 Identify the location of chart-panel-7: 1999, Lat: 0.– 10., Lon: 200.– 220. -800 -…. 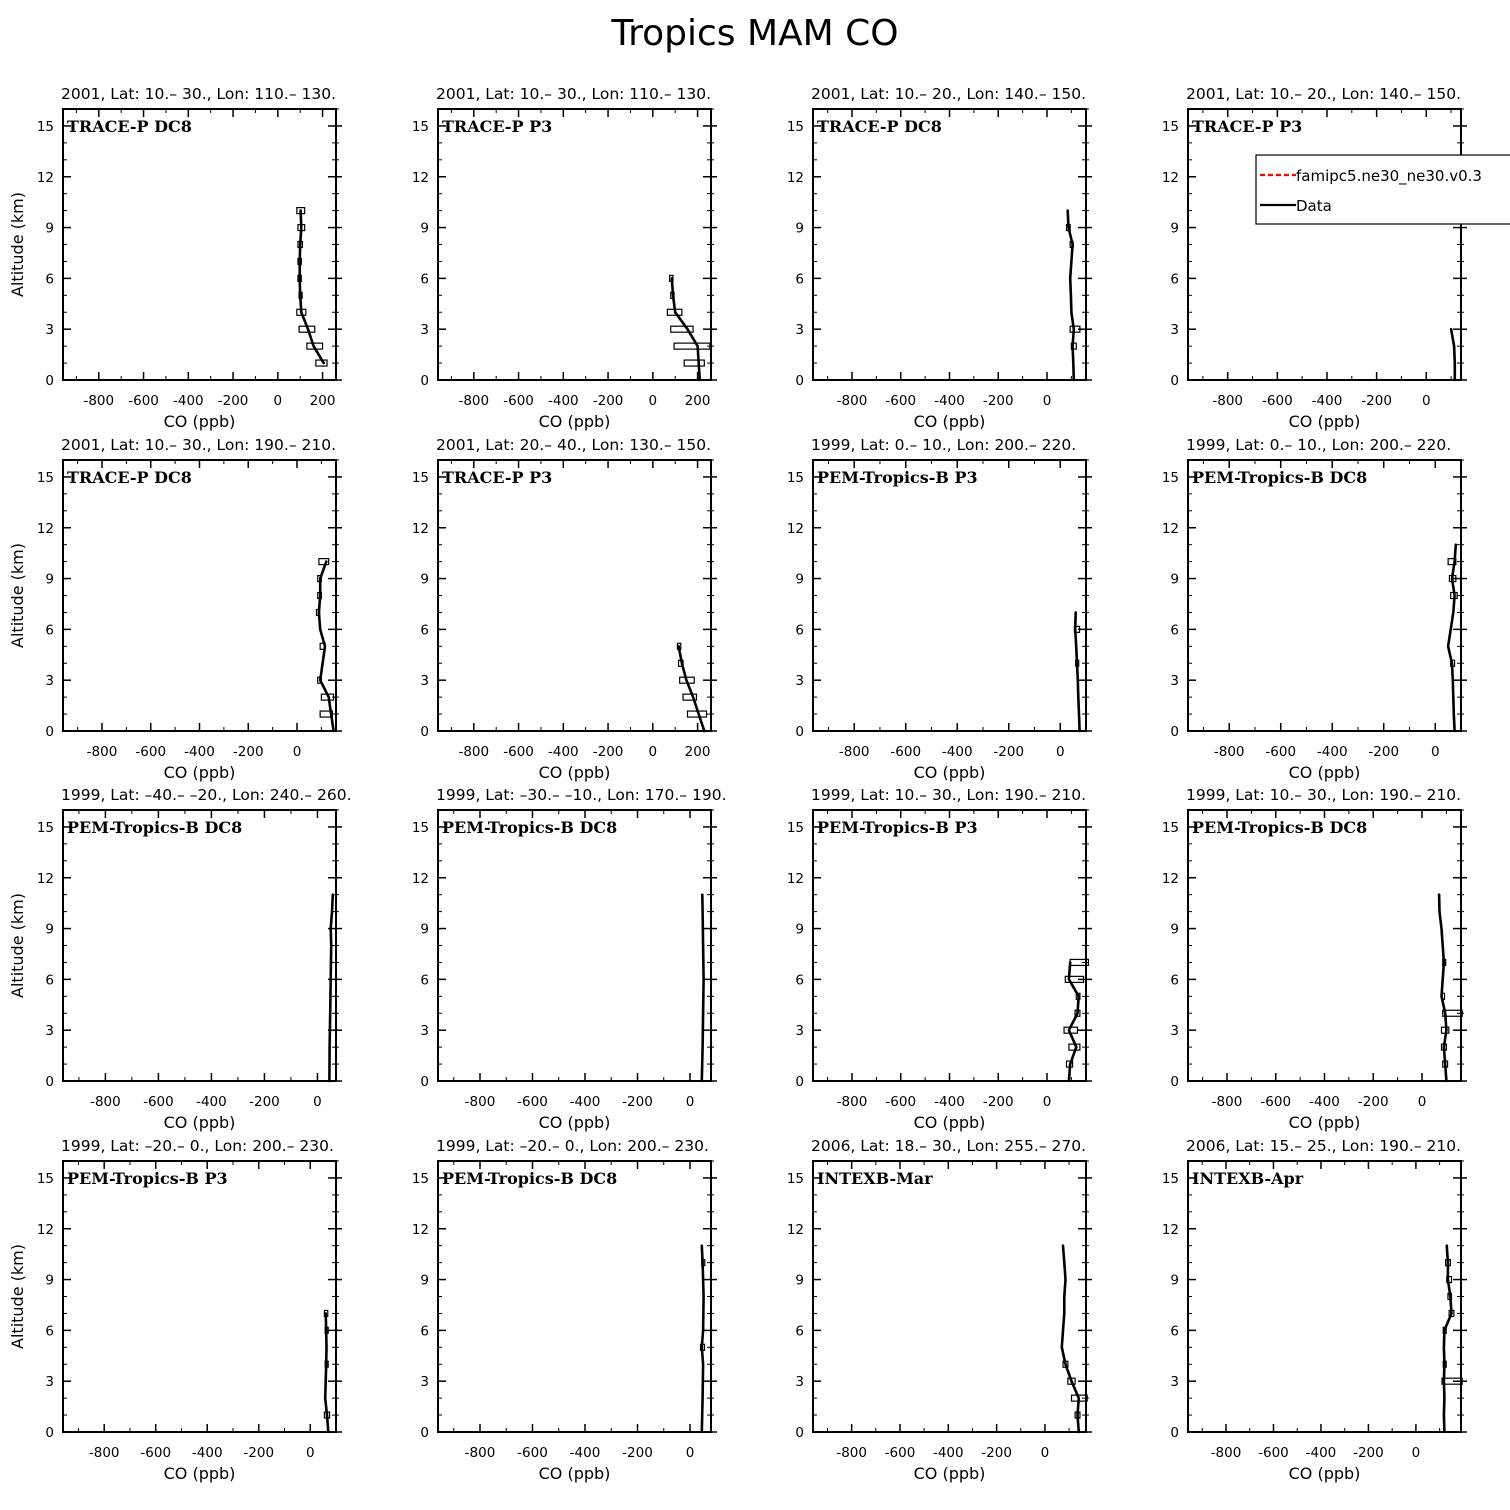
(939, 609).